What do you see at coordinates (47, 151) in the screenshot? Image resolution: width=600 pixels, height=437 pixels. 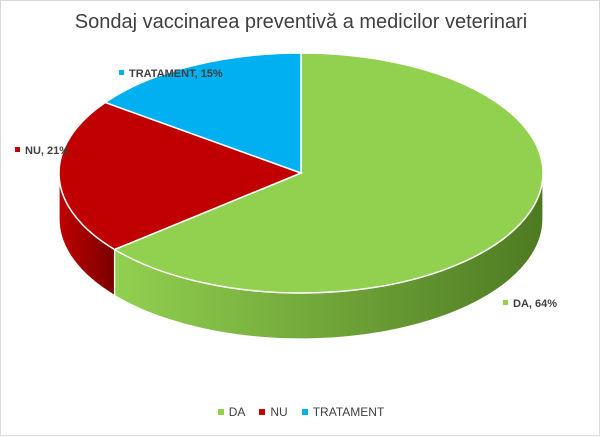 I see `data-label-nu: NU, 21%` at bounding box center [47, 151].